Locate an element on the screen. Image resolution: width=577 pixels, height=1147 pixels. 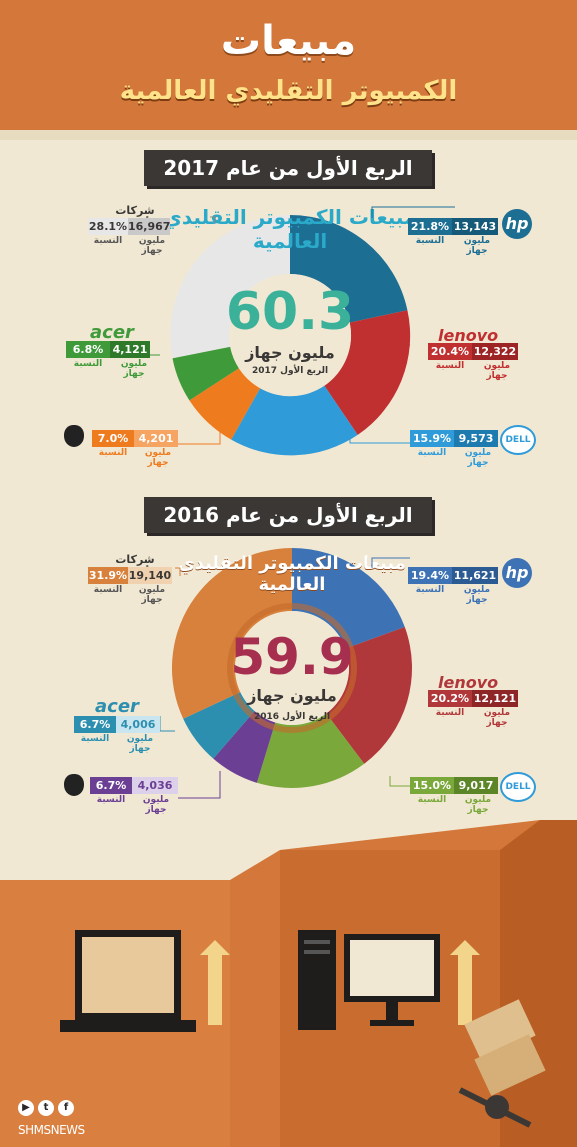
youtube-icon: ▶ is located at coordinates (26, 1108).